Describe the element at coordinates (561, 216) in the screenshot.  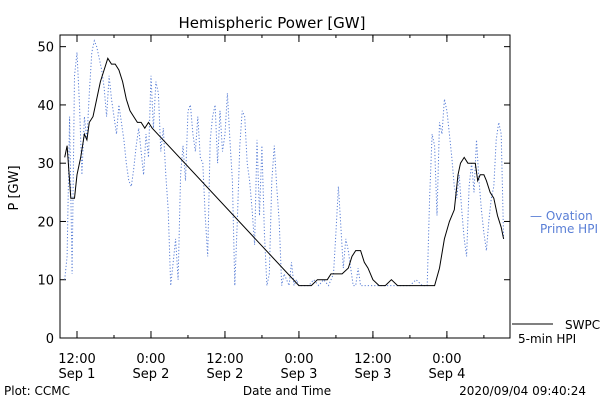
I see `legend-ovation-line1: — Ovation` at that location.